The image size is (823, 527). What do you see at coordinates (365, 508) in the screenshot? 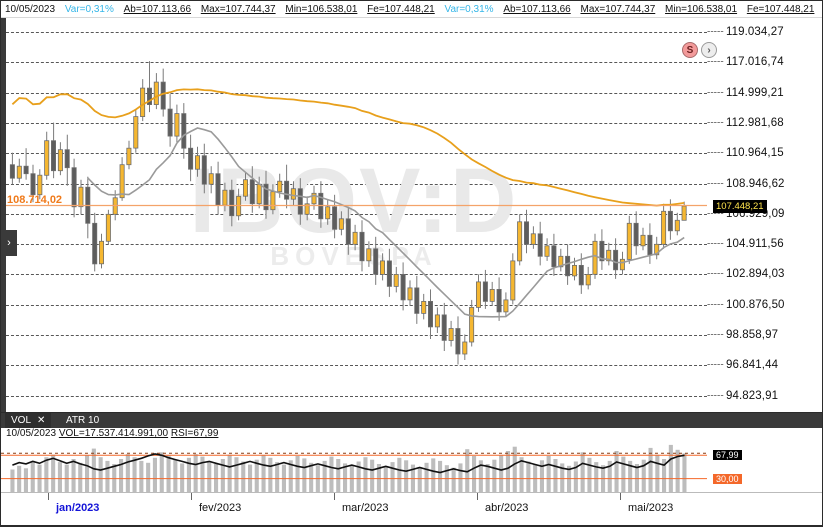
I see `date-axis-label: mar/2023` at bounding box center [365, 508].